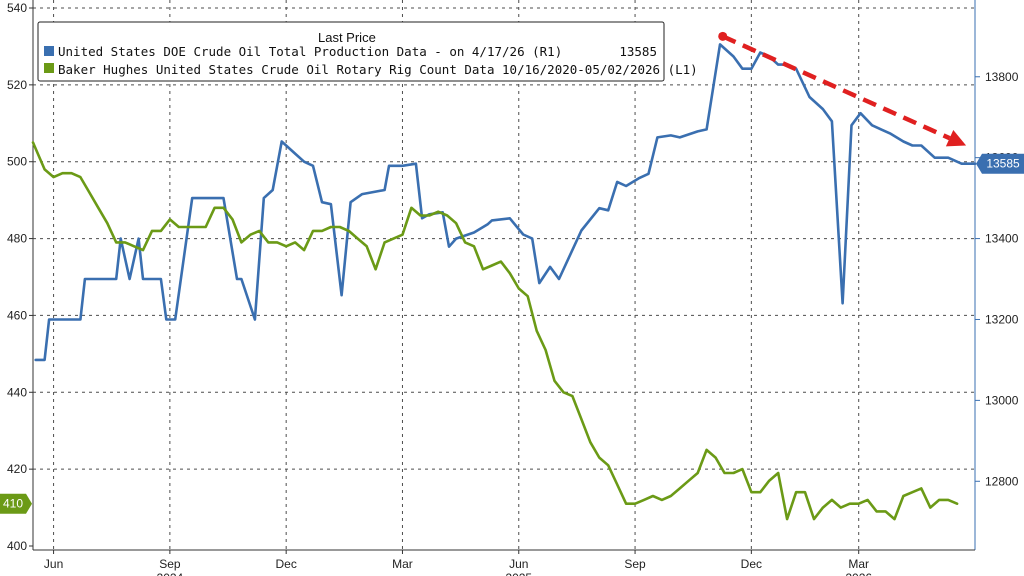 The height and width of the screenshot is (576, 1024). Describe the element at coordinates (858, 573) in the screenshot. I see `x-year-label: 2026` at that location.